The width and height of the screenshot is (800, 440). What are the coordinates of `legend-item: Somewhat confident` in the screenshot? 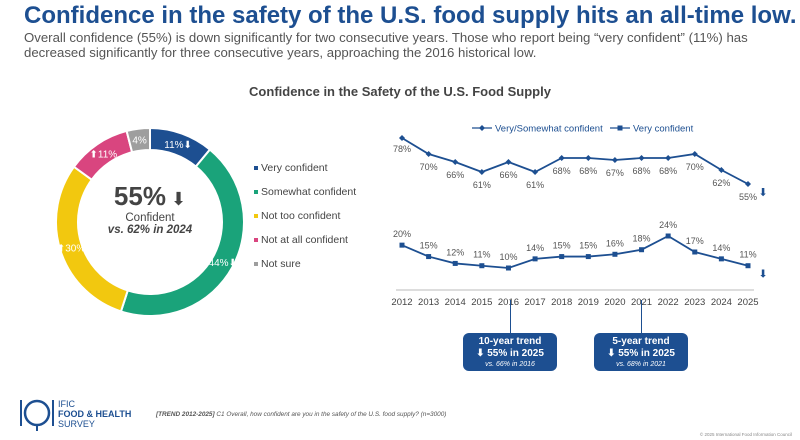 It's located at (305, 198).